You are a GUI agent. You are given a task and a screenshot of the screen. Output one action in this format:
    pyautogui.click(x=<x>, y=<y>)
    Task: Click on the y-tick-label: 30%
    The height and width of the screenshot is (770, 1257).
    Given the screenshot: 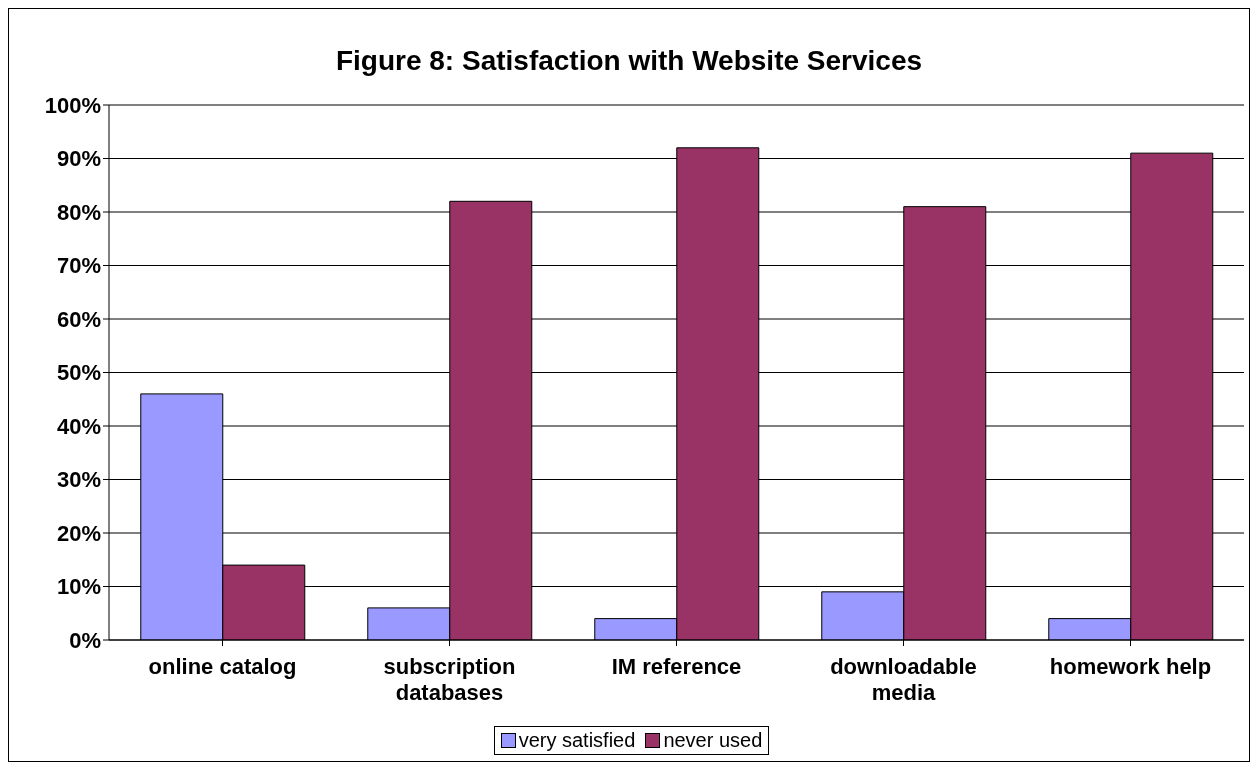 What is the action you would take?
    pyautogui.click(x=78, y=480)
    